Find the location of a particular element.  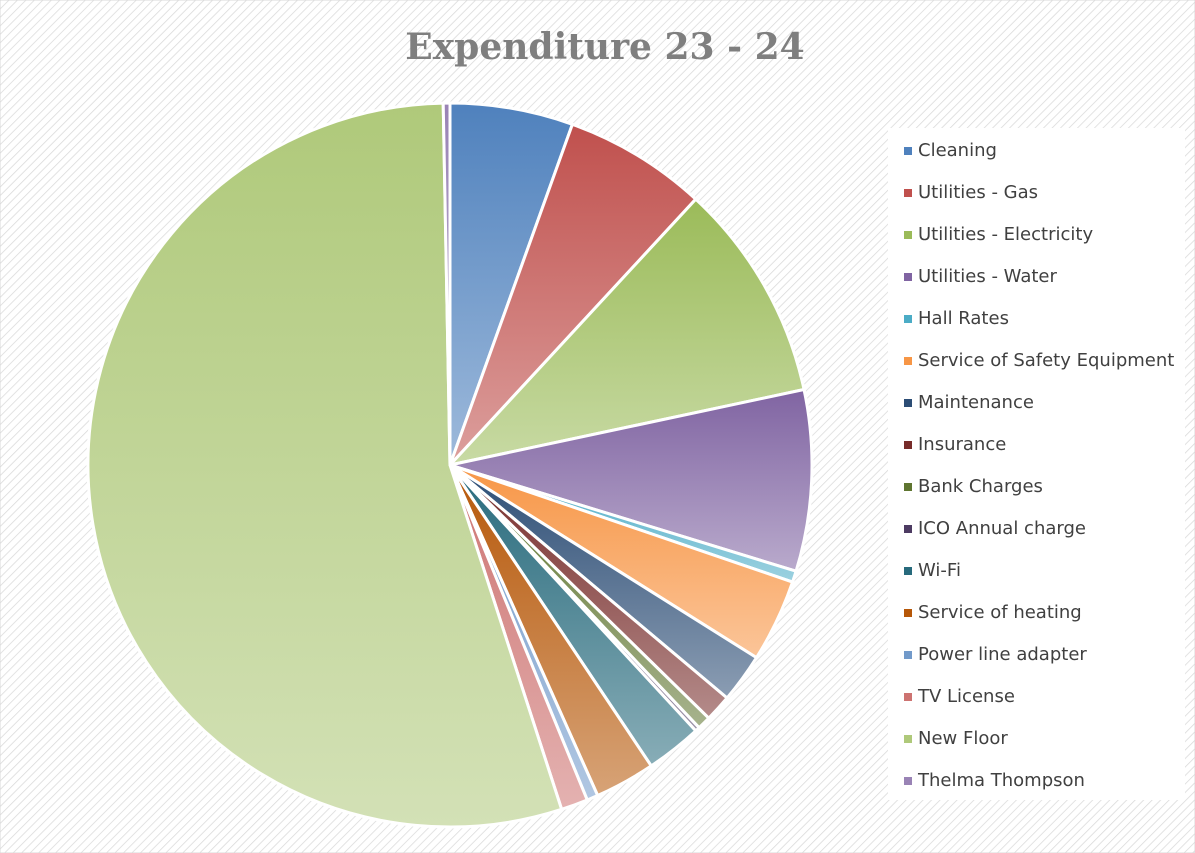

chart-title: Expenditure 23 - 24 is located at coordinates (604, 47).